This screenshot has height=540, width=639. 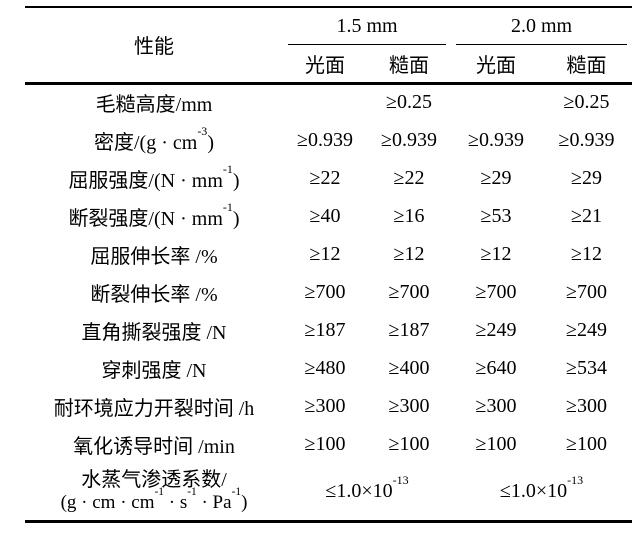 I want to click on property-label: 耐环境应力开裂时间 /h, so click(x=154, y=408).